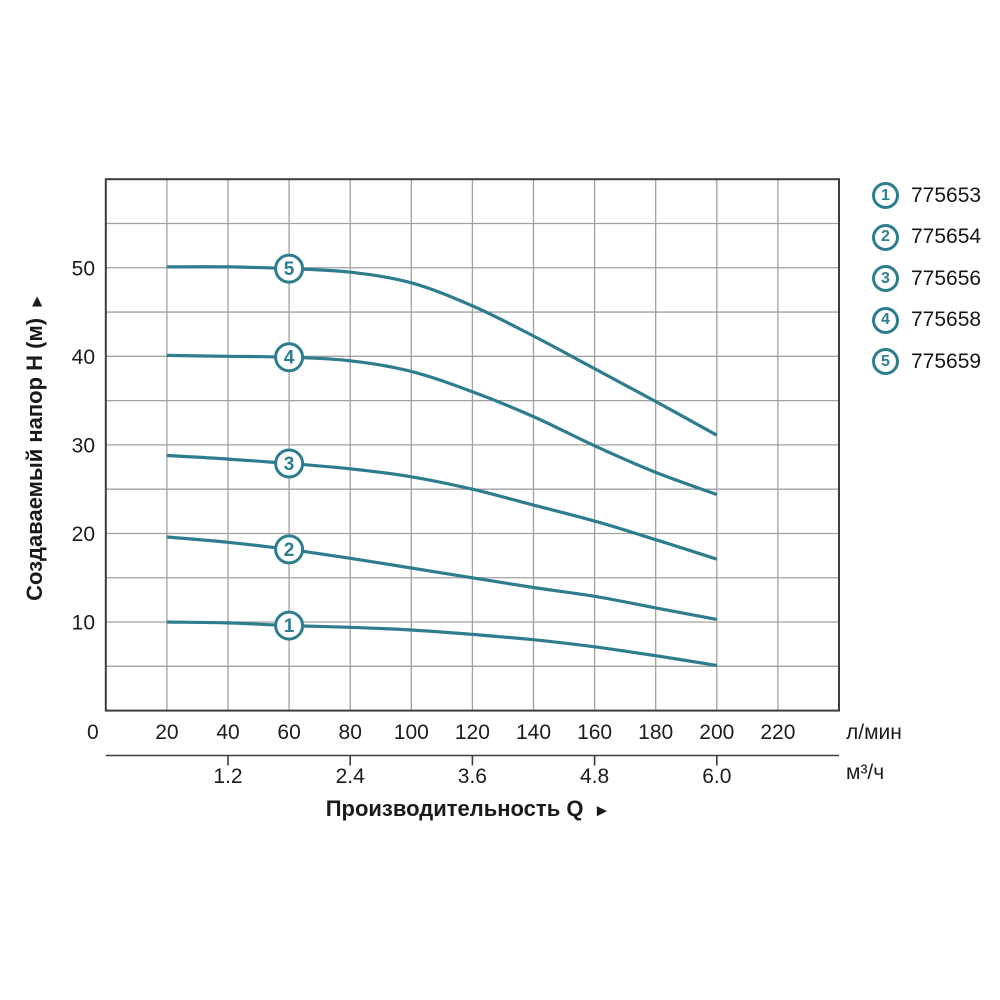 This screenshot has height=1000, width=1000. Describe the element at coordinates (227, 776) in the screenshot. I see `x2-tick-label: 1.2` at that location.